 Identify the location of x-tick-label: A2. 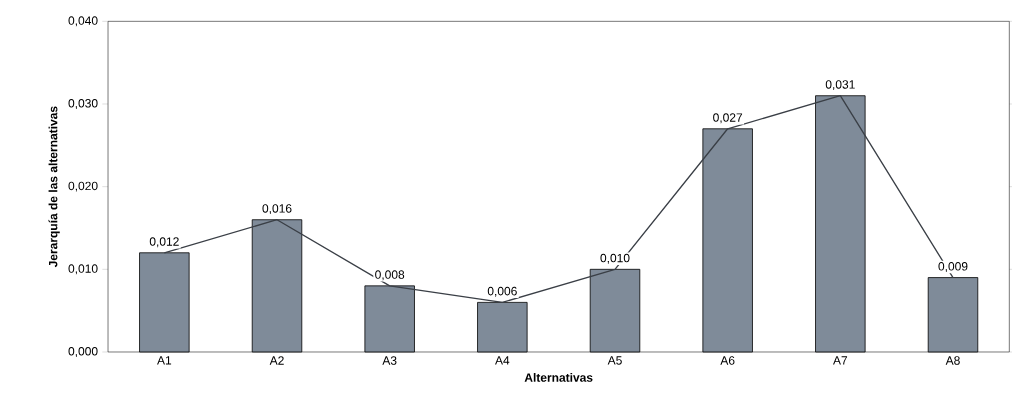
(276, 360).